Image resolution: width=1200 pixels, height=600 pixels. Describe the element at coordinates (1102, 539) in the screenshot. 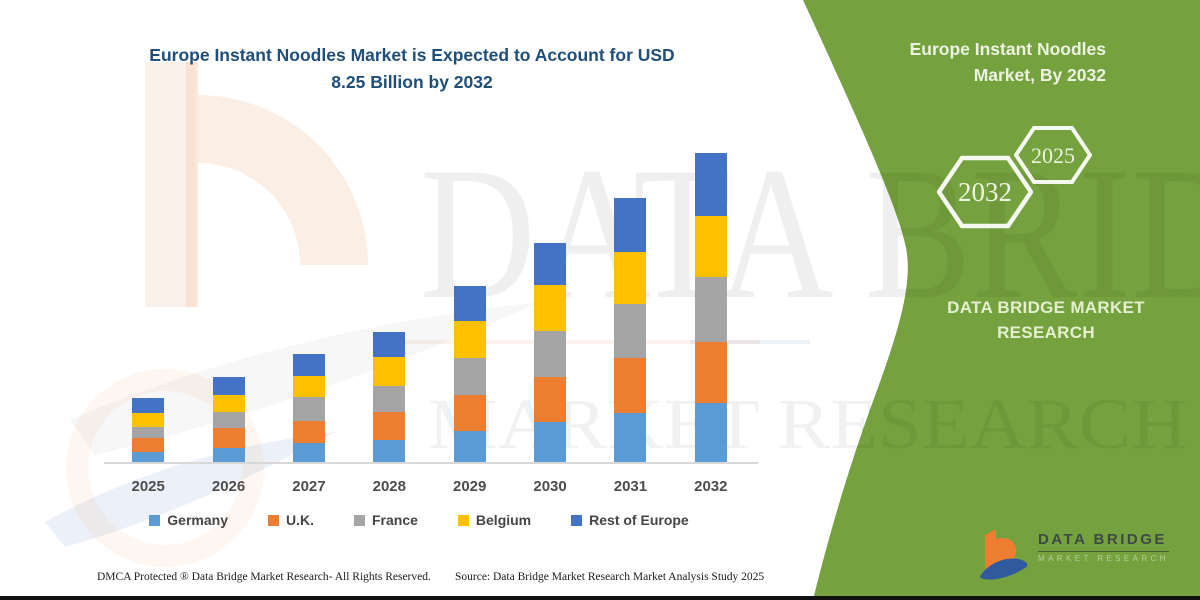

I see `logo-name: DATA BRIDGE` at that location.